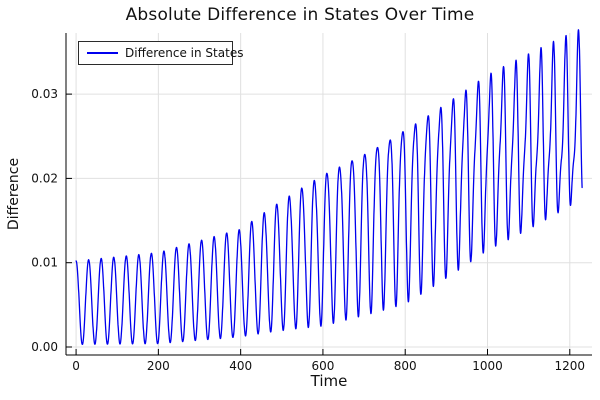 This screenshot has height=400, width=600. What do you see at coordinates (240, 366) in the screenshot?
I see `x-tick-label: 400` at bounding box center [240, 366].